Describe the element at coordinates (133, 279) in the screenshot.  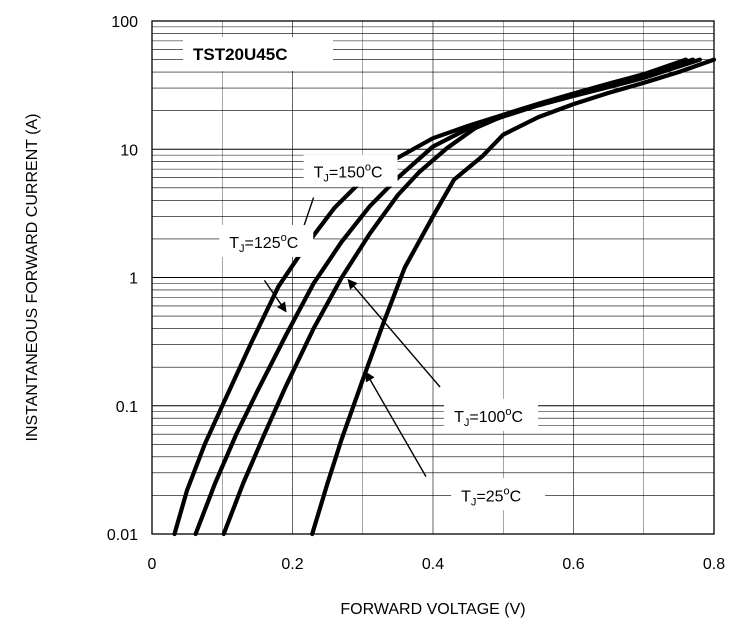
I see `y-tick-label: 1` at that location.